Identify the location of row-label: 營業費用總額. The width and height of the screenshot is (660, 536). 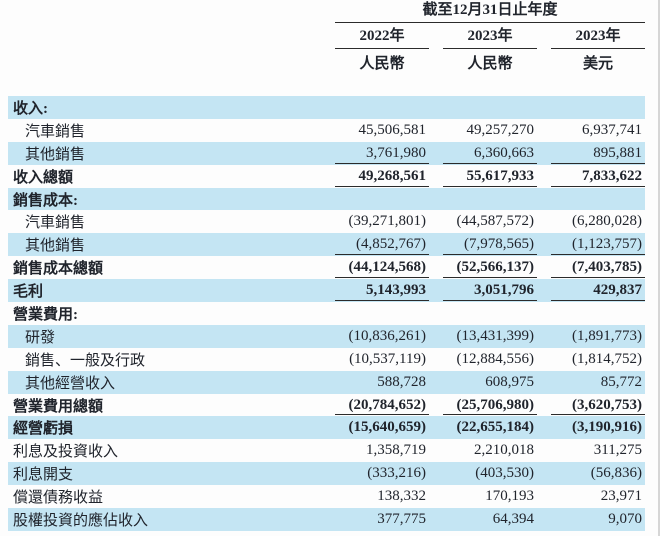
(58, 406).